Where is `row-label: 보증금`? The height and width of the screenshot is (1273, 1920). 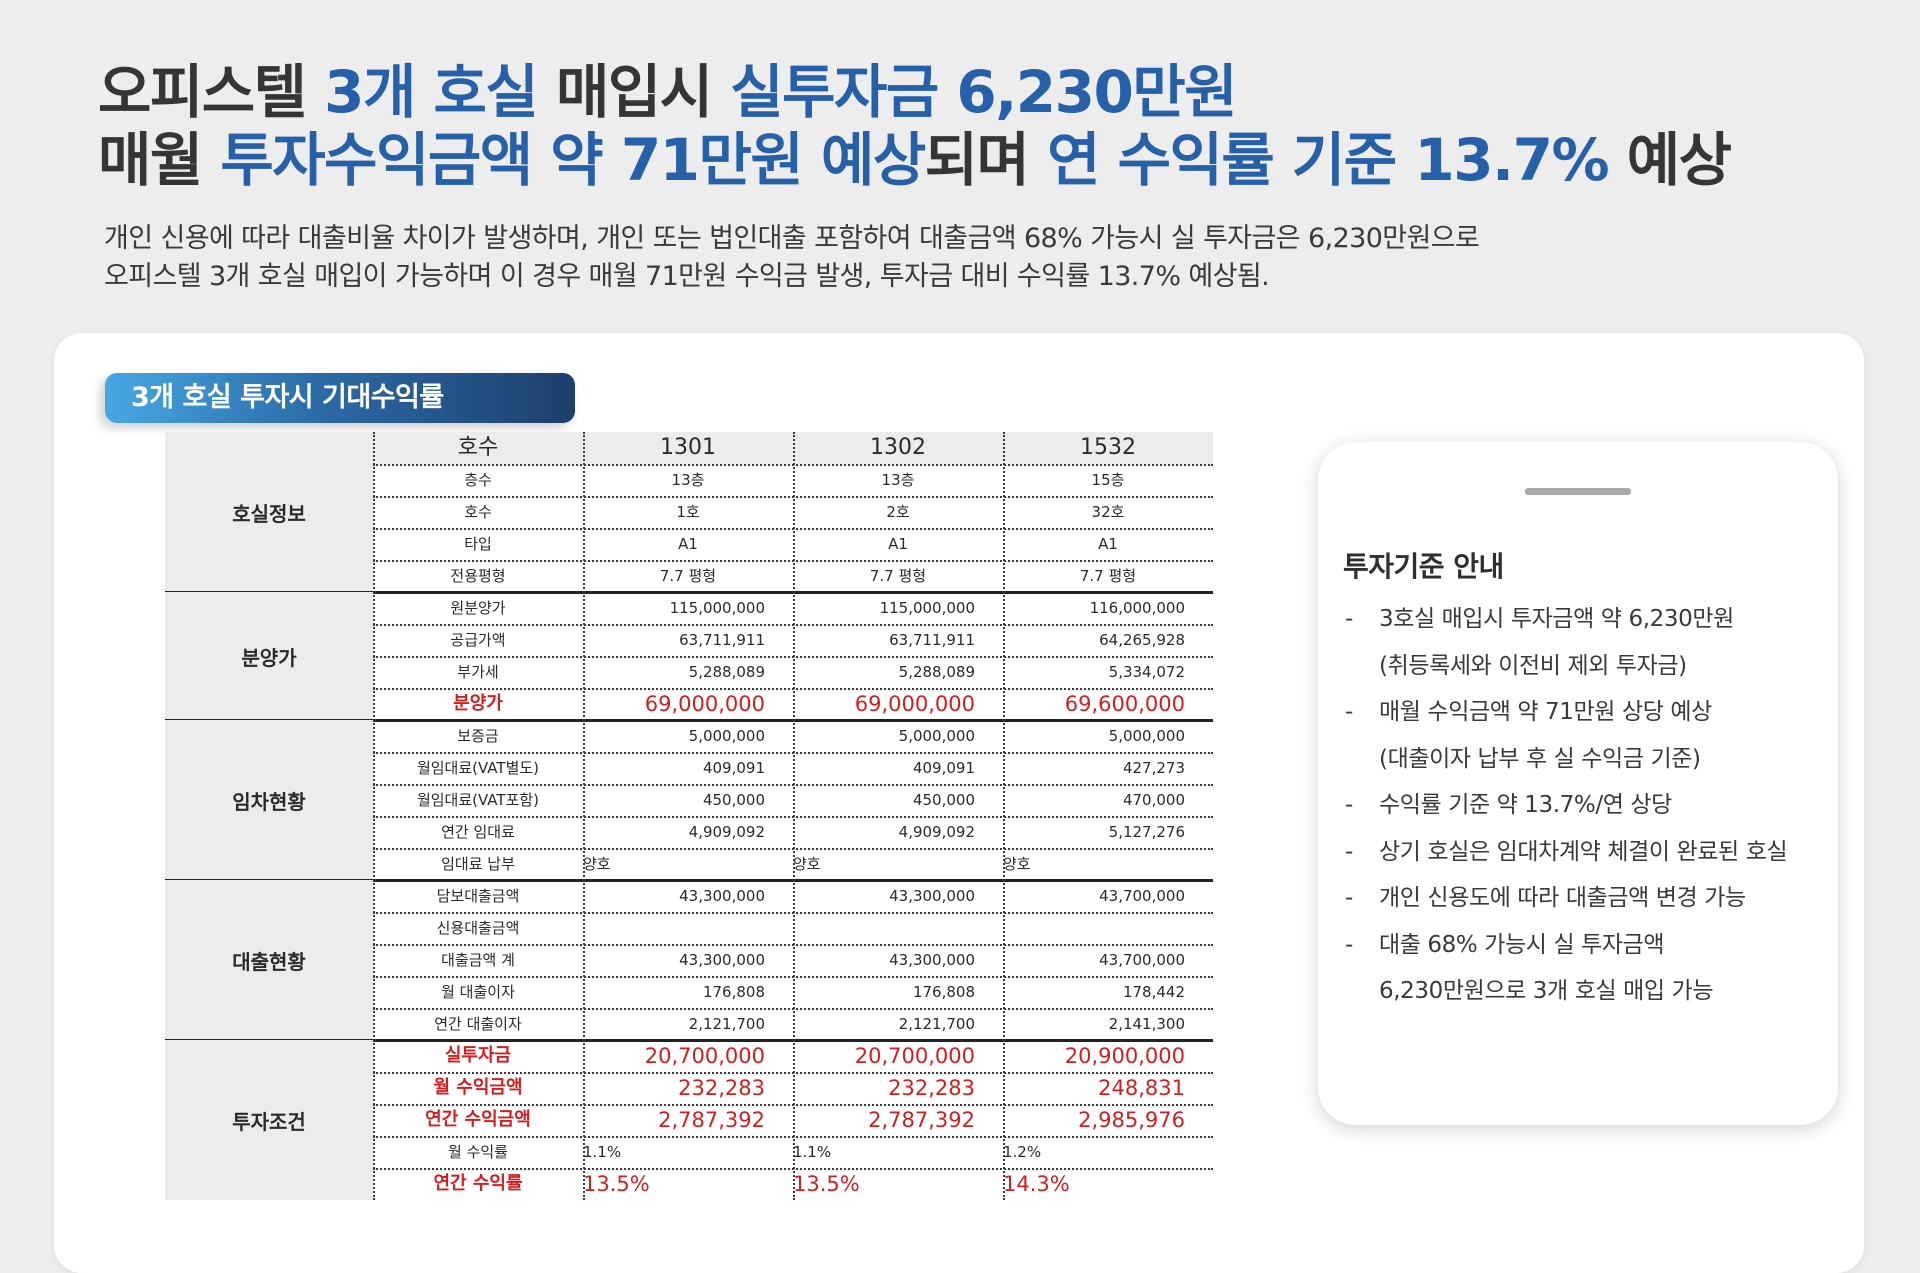 row-label: 보증금 is located at coordinates (478, 736).